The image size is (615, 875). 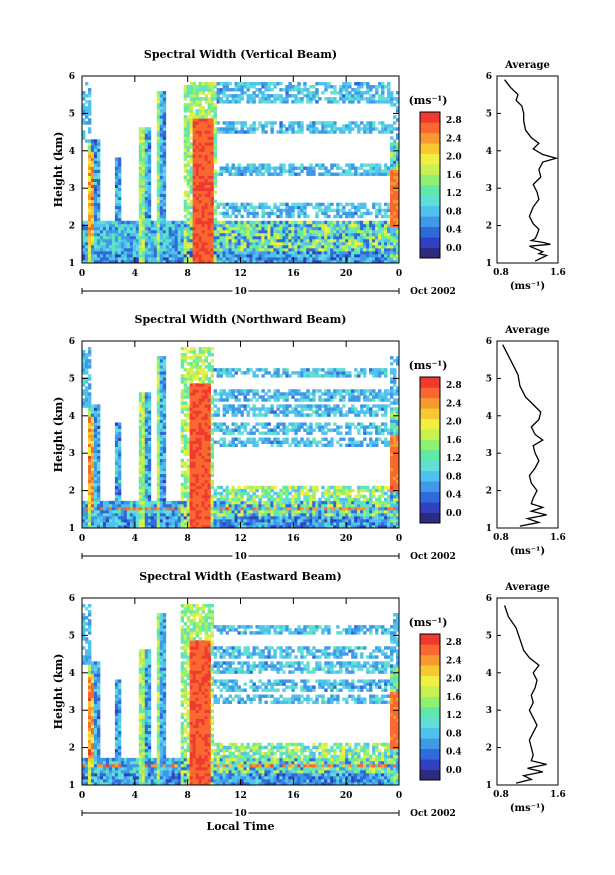 What do you see at coordinates (558, 273) in the screenshot?
I see `average-x-tick-label: 1.6` at bounding box center [558, 273].